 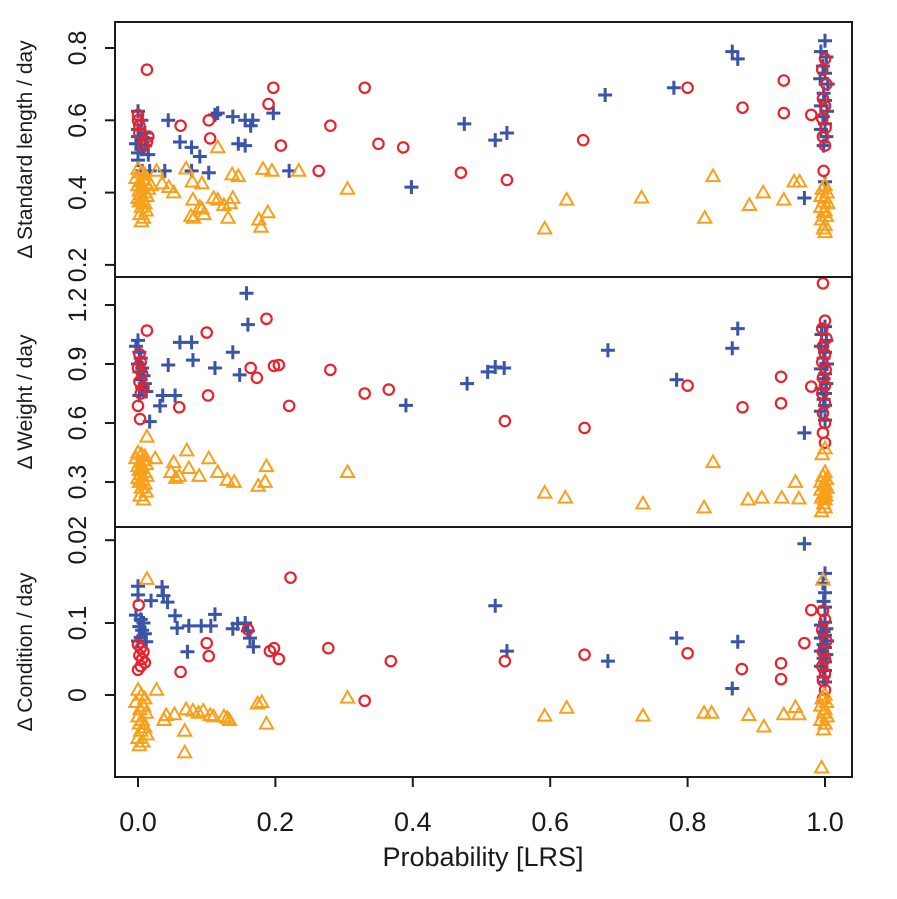 What do you see at coordinates (78, 423) in the screenshot?
I see `y-axis-tick-label: 0.6` at bounding box center [78, 423].